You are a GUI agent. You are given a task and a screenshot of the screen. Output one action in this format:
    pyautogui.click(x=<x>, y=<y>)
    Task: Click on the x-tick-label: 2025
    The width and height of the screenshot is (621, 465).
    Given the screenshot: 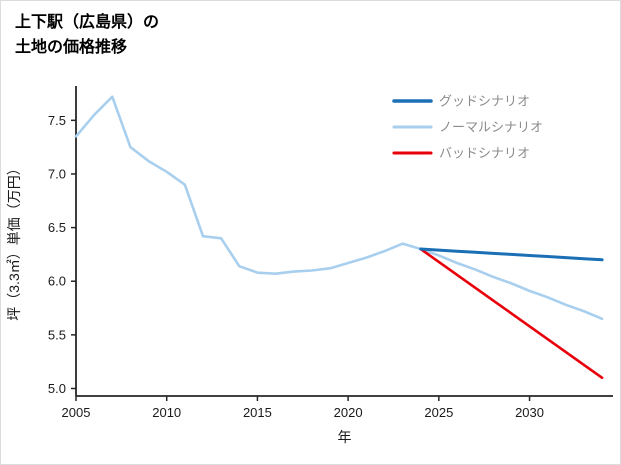 What is the action you would take?
    pyautogui.click(x=438, y=412)
    